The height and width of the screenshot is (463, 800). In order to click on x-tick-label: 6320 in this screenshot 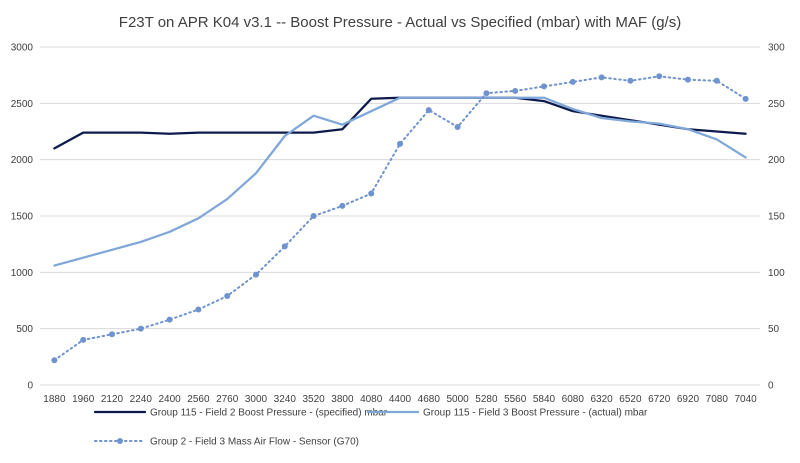, I will do `click(601, 399)`.